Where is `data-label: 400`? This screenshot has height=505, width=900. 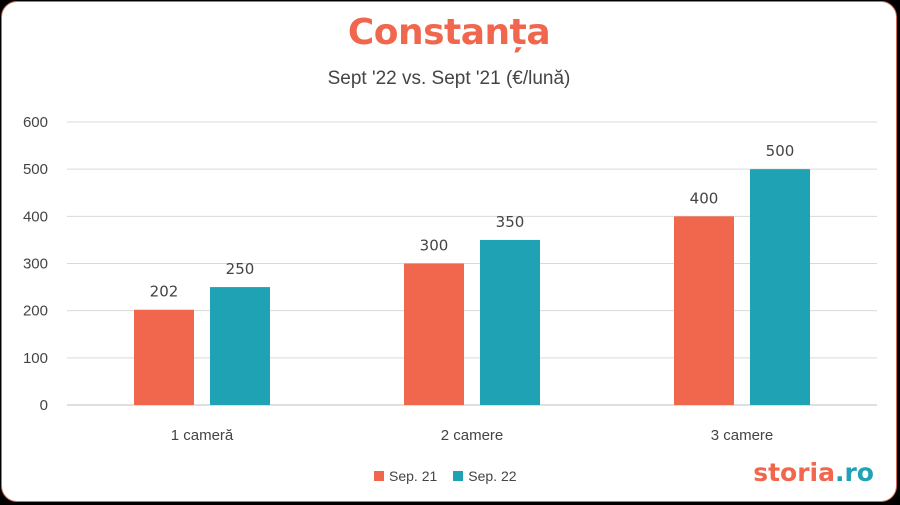 data-label: 400 is located at coordinates (704, 198).